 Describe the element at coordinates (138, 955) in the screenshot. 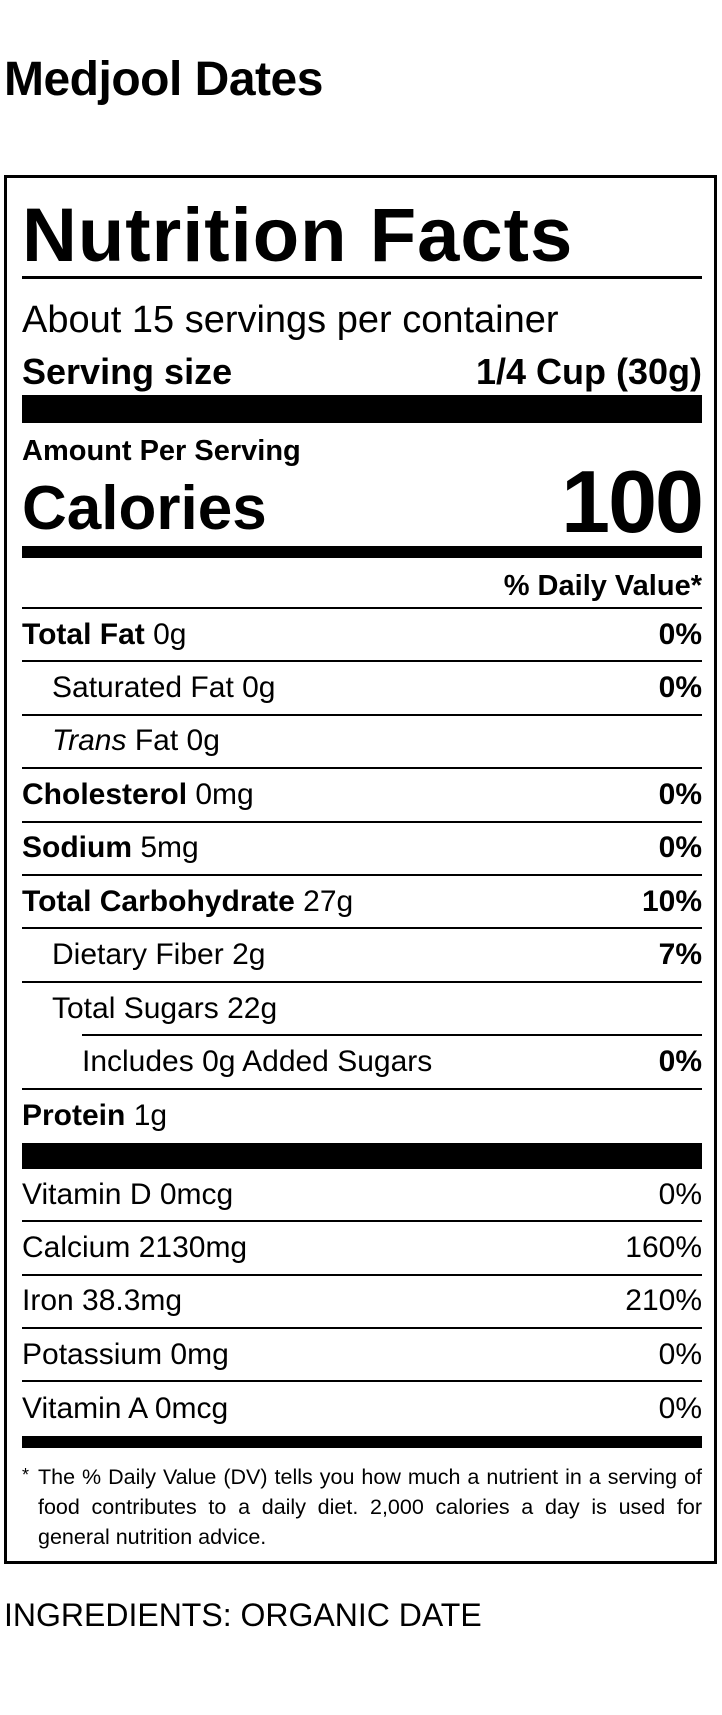

I see `nutrient-name: Dietary Fiber` at that location.